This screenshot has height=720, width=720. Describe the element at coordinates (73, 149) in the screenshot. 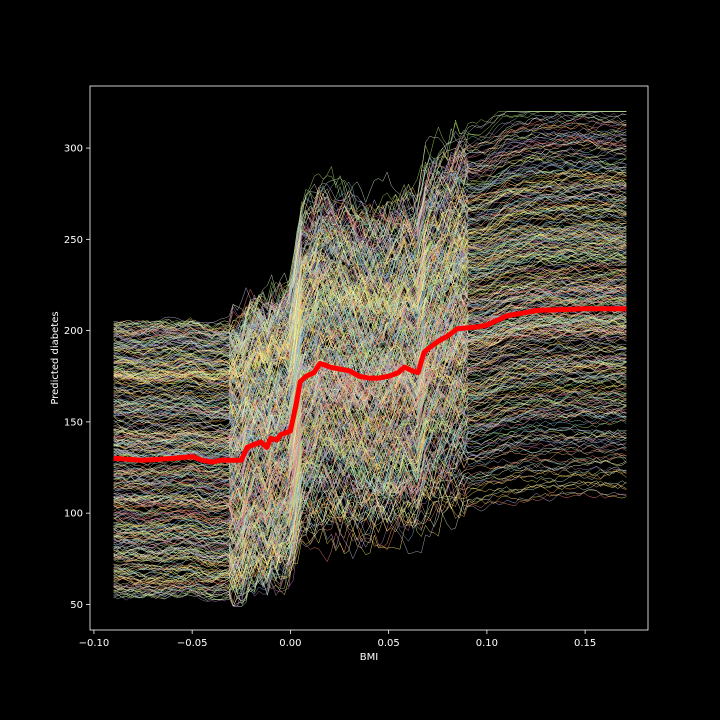

I see `y-tick-label: 300` at that location.